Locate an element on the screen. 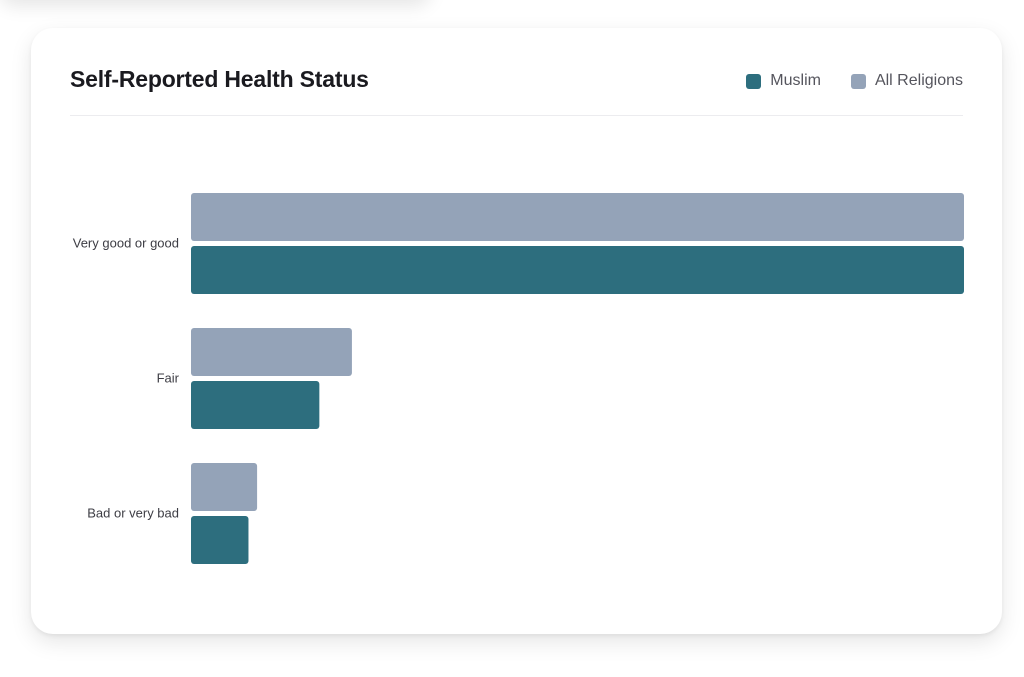  bar-muslim-bad-or-very-bad is located at coordinates (220, 540).